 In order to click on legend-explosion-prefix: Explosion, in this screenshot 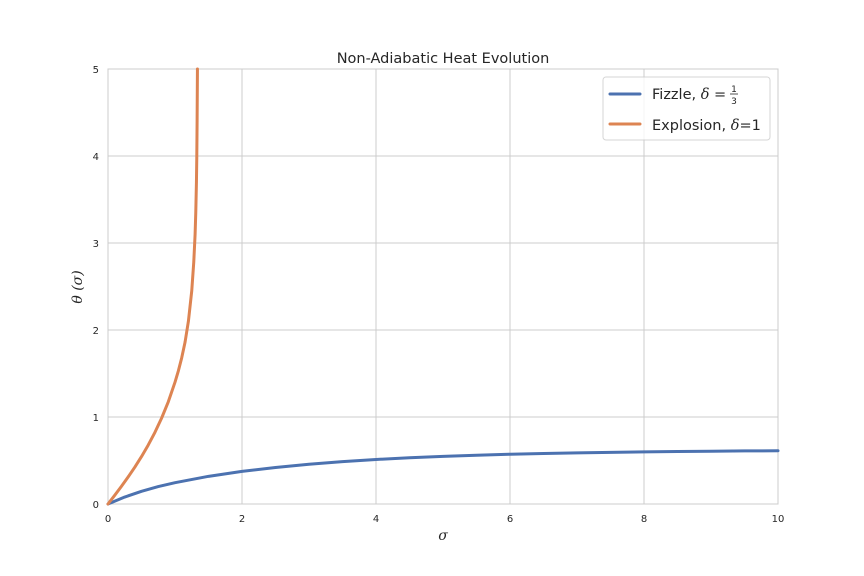, I will do `click(691, 126)`.